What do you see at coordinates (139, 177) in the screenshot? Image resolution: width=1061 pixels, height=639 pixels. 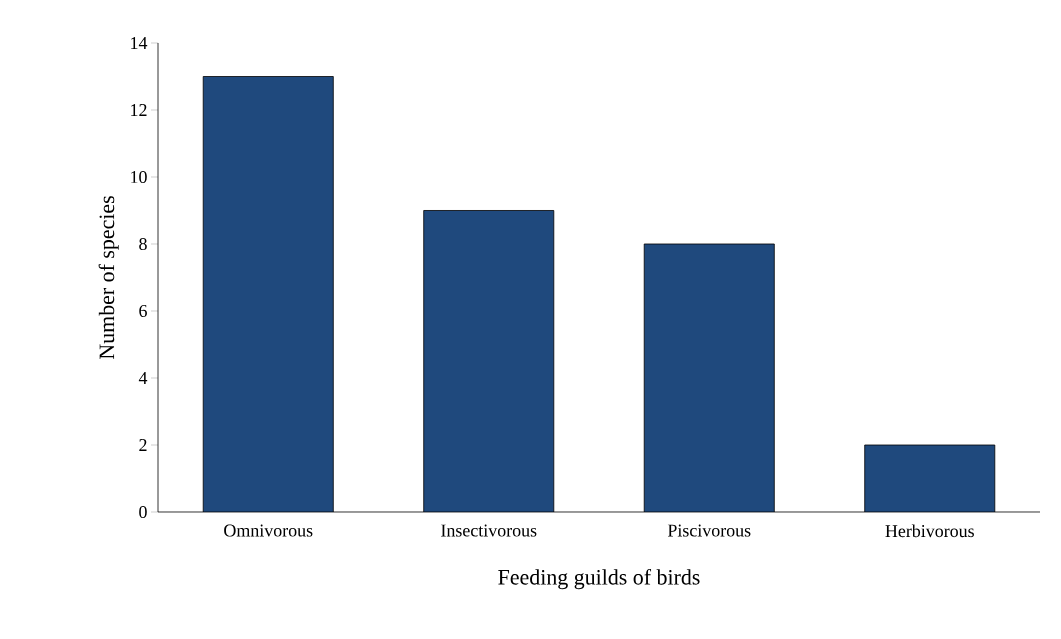 I see `y-tick-label: 10` at bounding box center [139, 177].